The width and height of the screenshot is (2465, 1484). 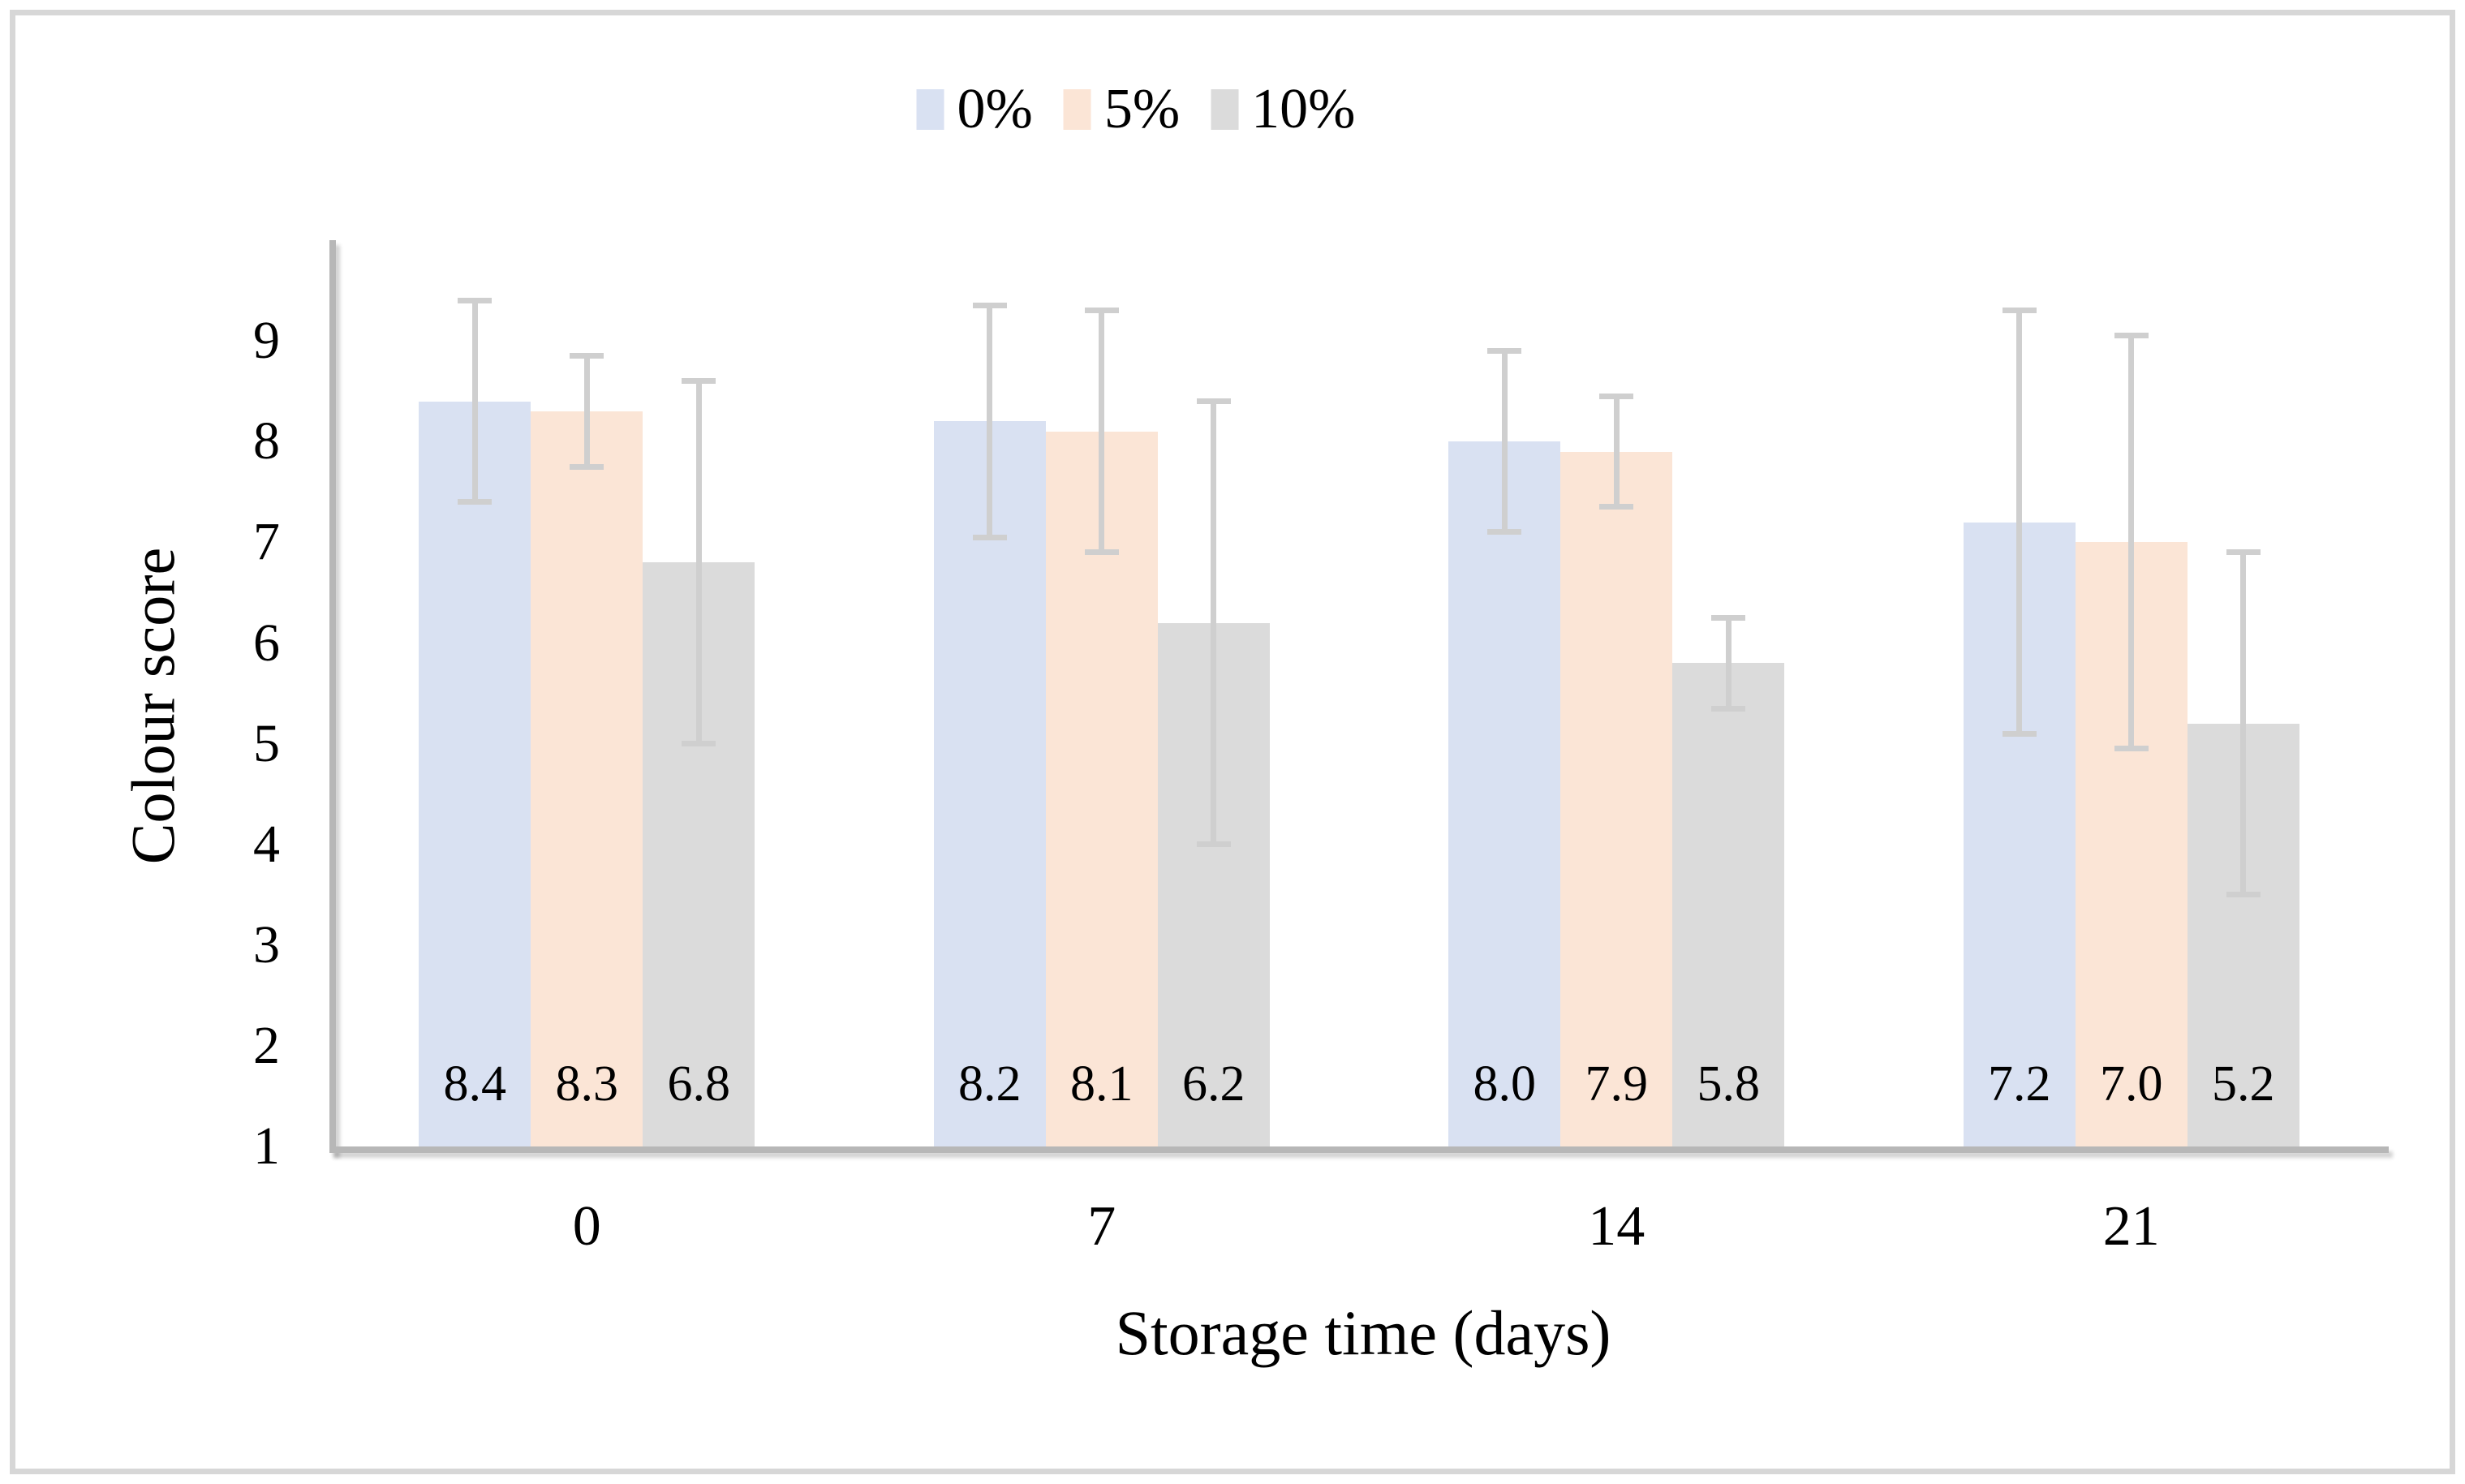 I want to click on data-label-5%-day7: 8.1, so click(x=1102, y=1084).